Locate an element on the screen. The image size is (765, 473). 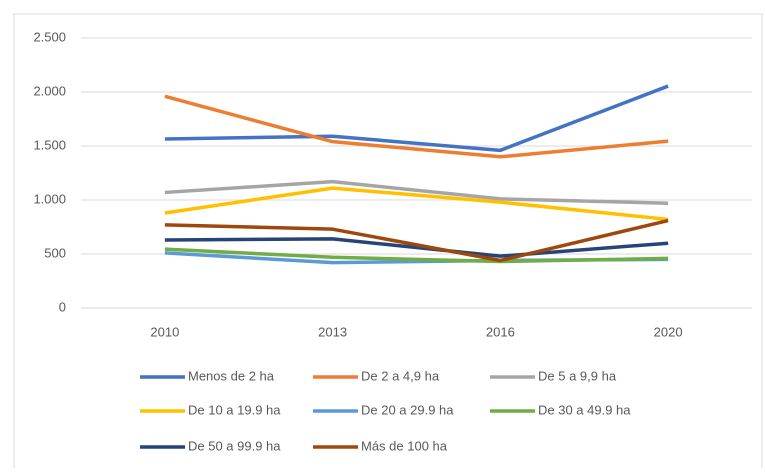
legend-label: De 50 a 99.9 ha is located at coordinates (234, 445).